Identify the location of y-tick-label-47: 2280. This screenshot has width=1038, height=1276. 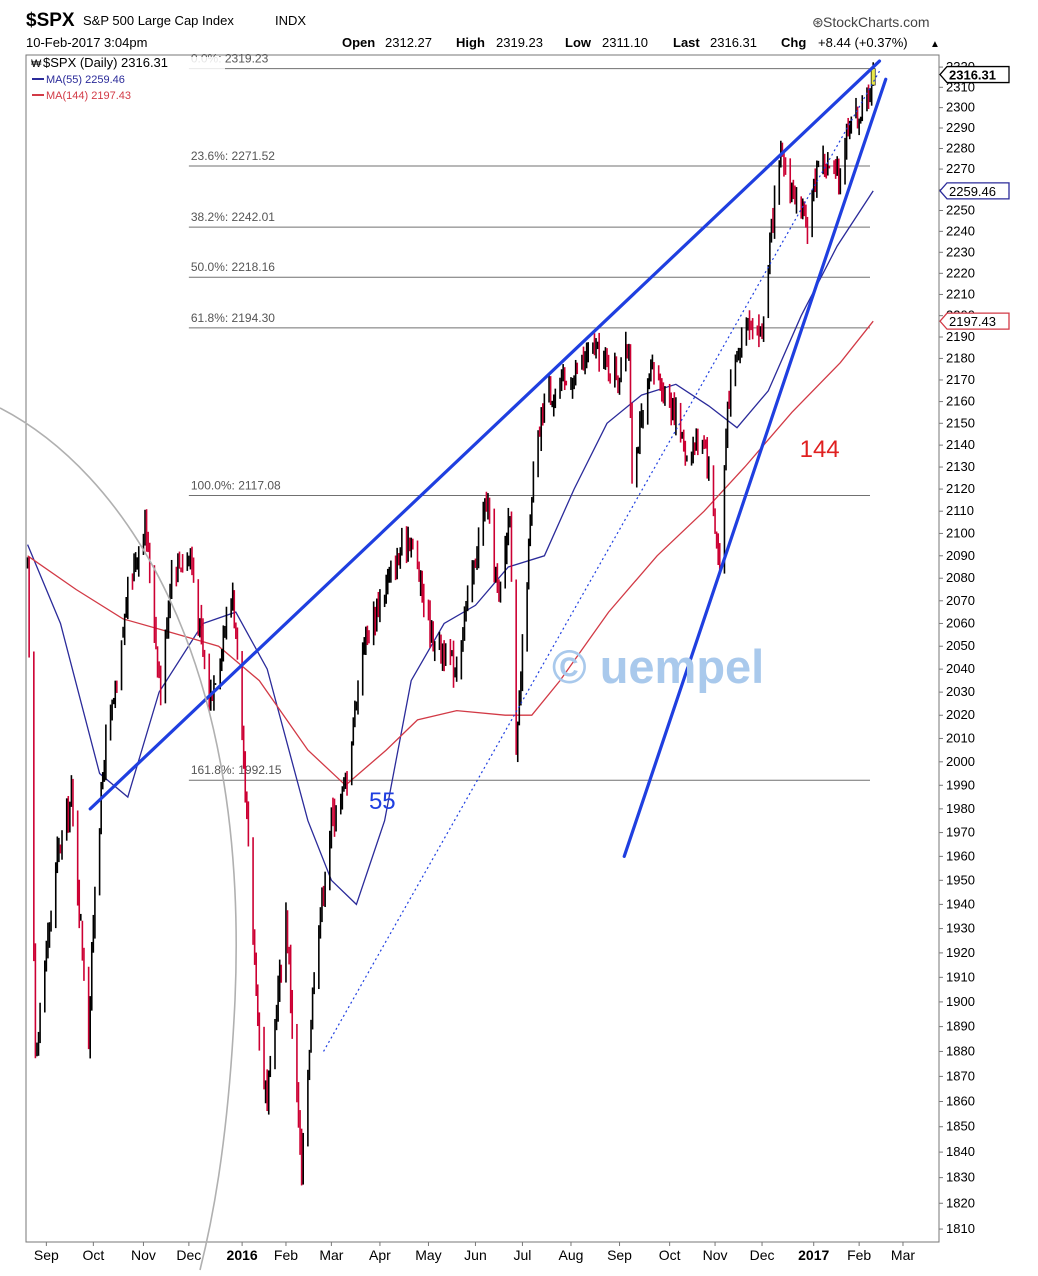
(960, 147).